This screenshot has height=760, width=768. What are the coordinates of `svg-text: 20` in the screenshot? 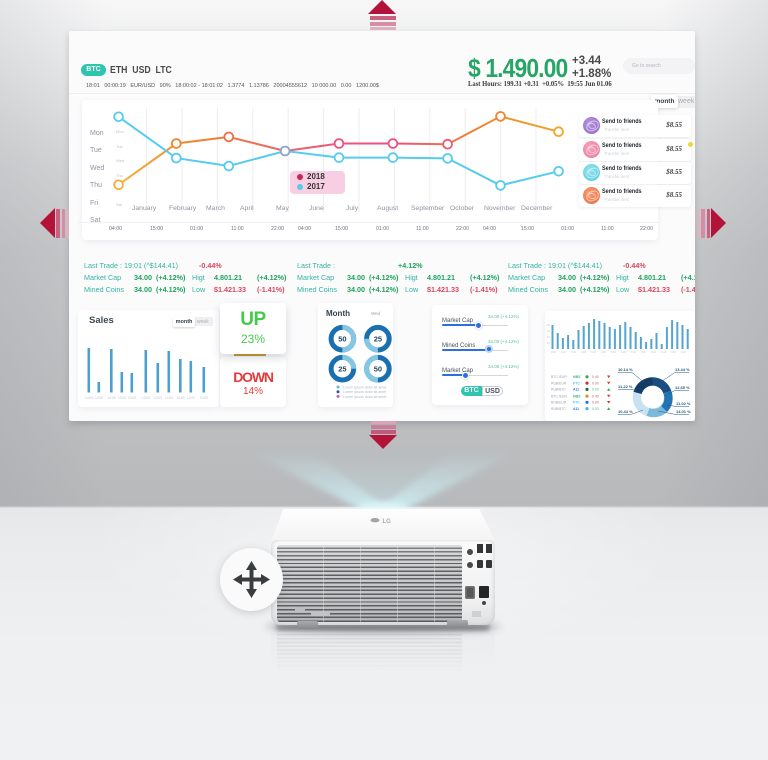 It's located at (548, 337).